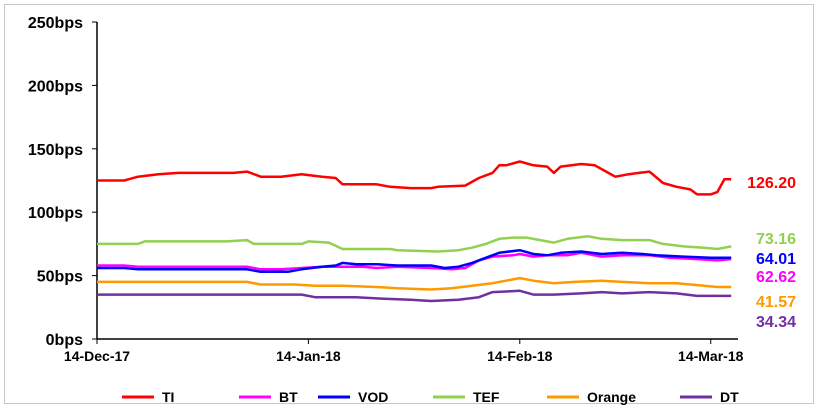 Image resolution: width=820 pixels, height=410 pixels. Describe the element at coordinates (414, 283) in the screenshot. I see `series-line-orange` at that location.